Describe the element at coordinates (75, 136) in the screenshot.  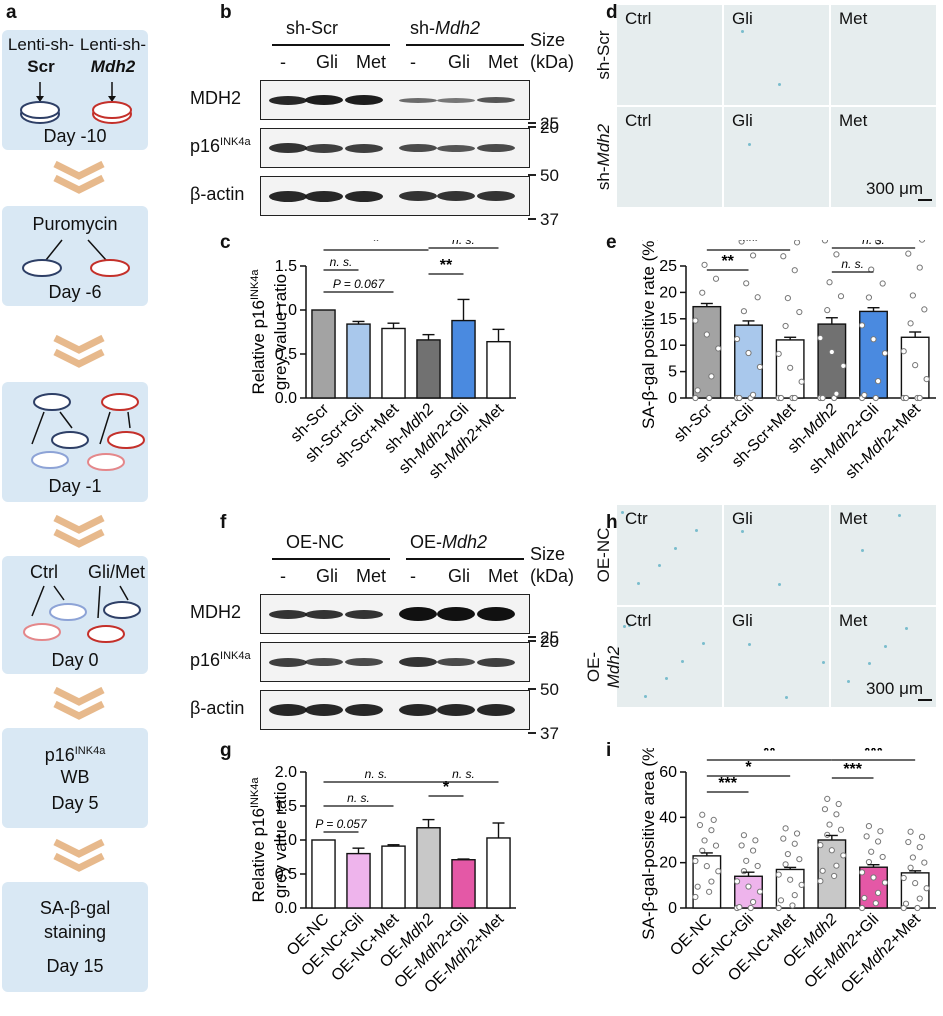
I see `day-m10: Day -10` at that location.